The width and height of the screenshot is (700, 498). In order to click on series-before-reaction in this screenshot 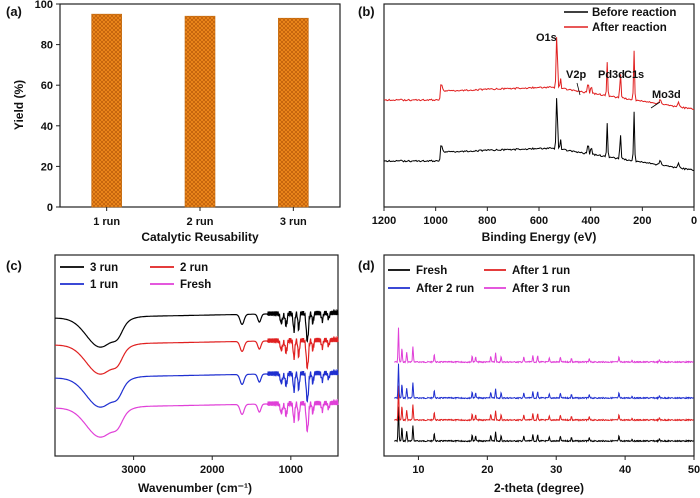, I will do `click(539, 135)`.